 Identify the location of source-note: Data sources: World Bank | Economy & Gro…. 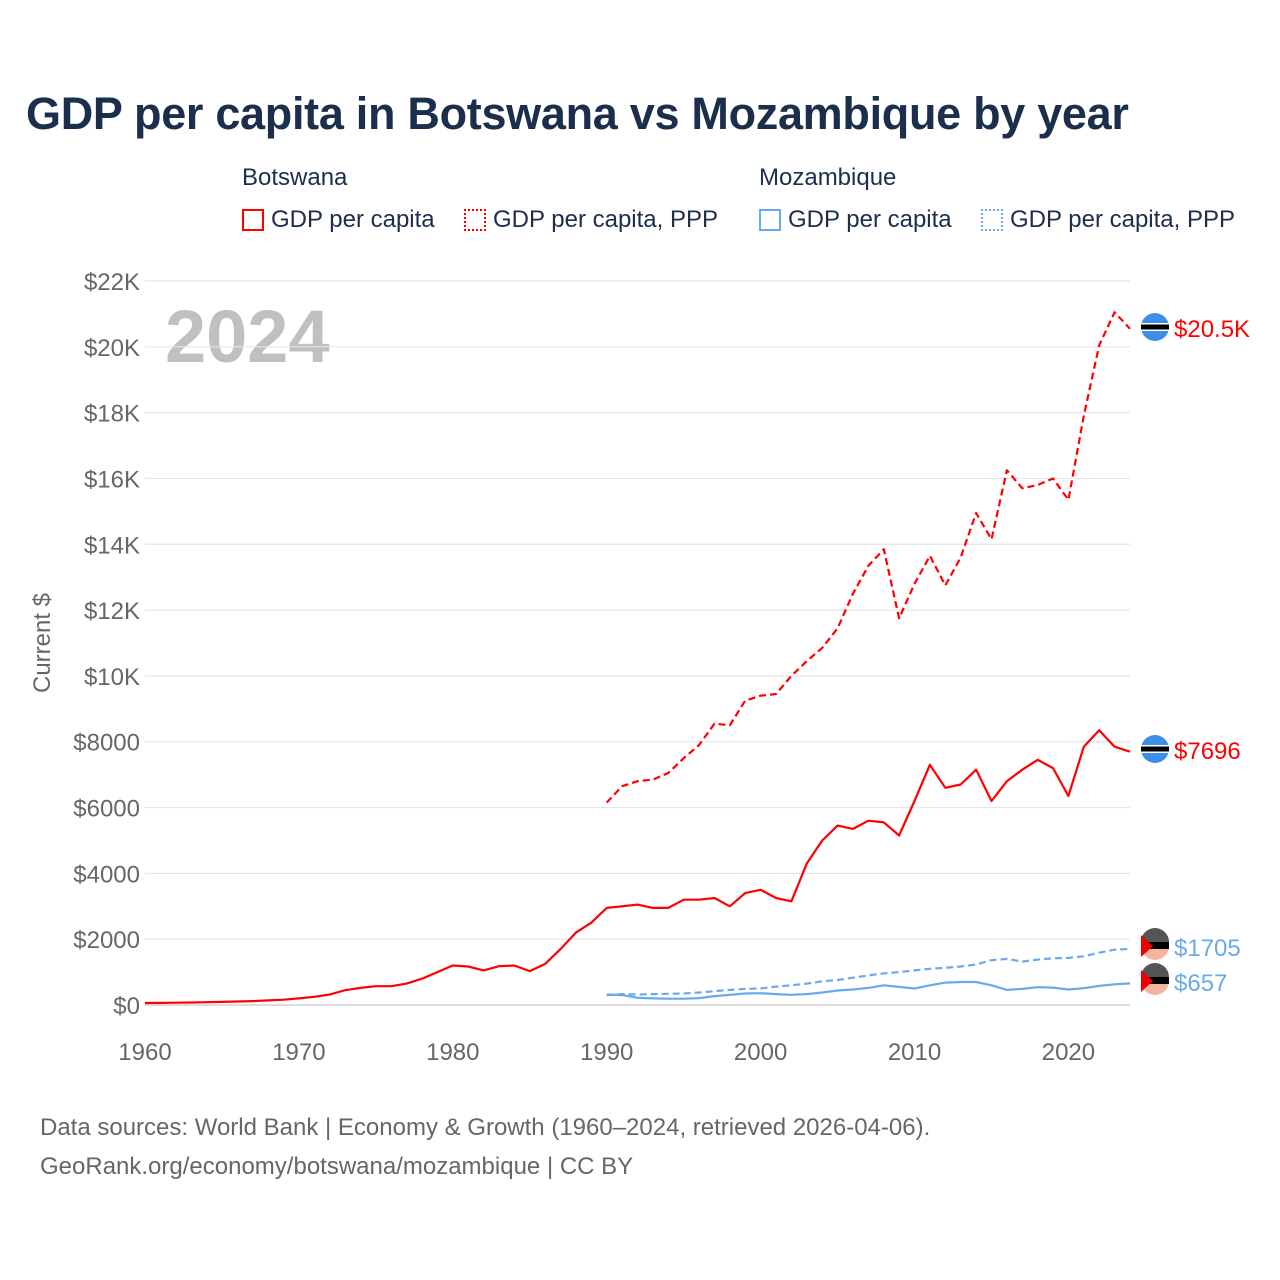
(485, 1147).